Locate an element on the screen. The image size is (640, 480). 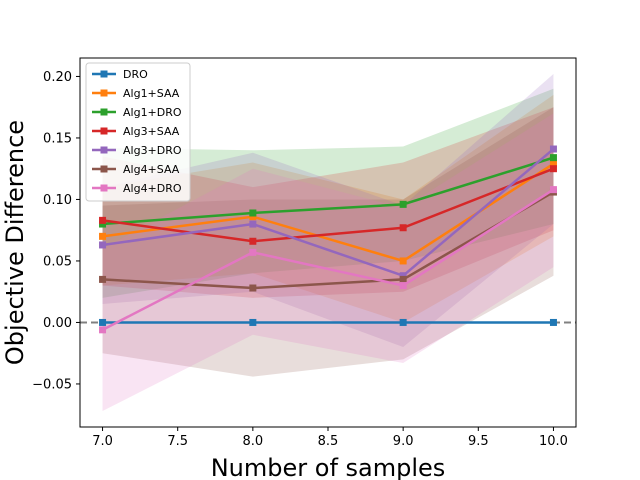
y-tick-label: 0.00 is located at coordinates (57, 323).